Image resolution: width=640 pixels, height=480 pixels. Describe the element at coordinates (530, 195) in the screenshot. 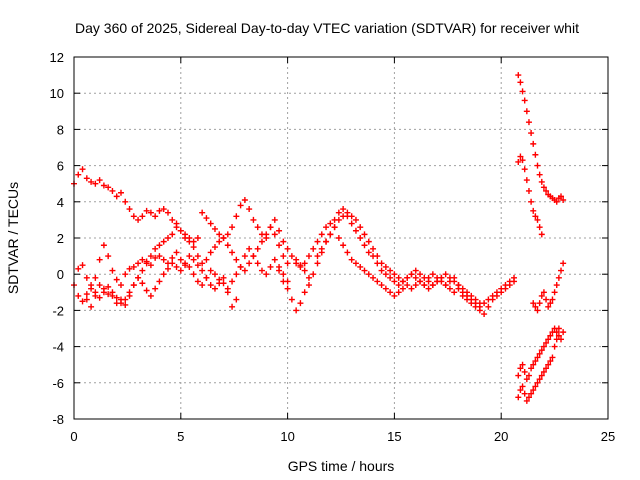

I see `series-track-i` at that location.